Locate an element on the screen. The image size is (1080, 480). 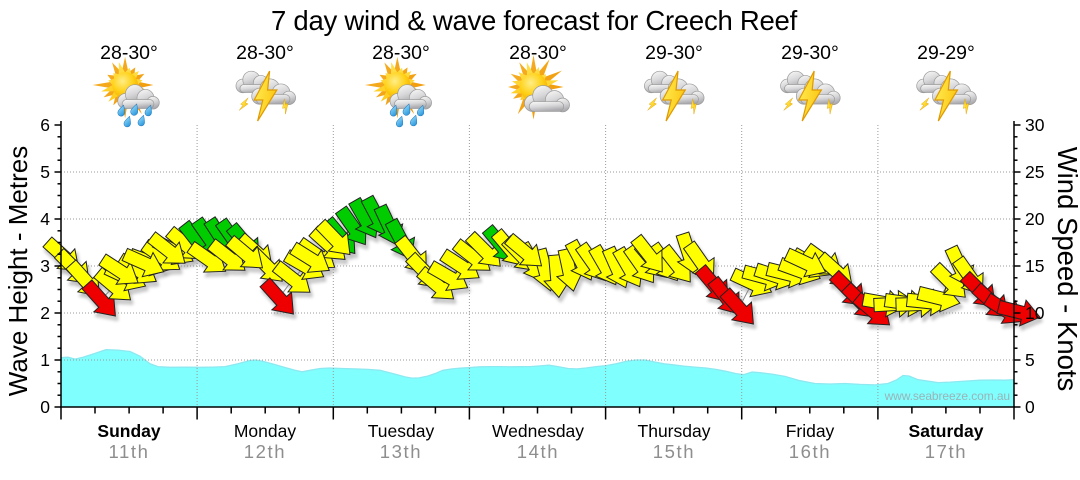
svg-text: Saturday is located at coordinates (946, 431).